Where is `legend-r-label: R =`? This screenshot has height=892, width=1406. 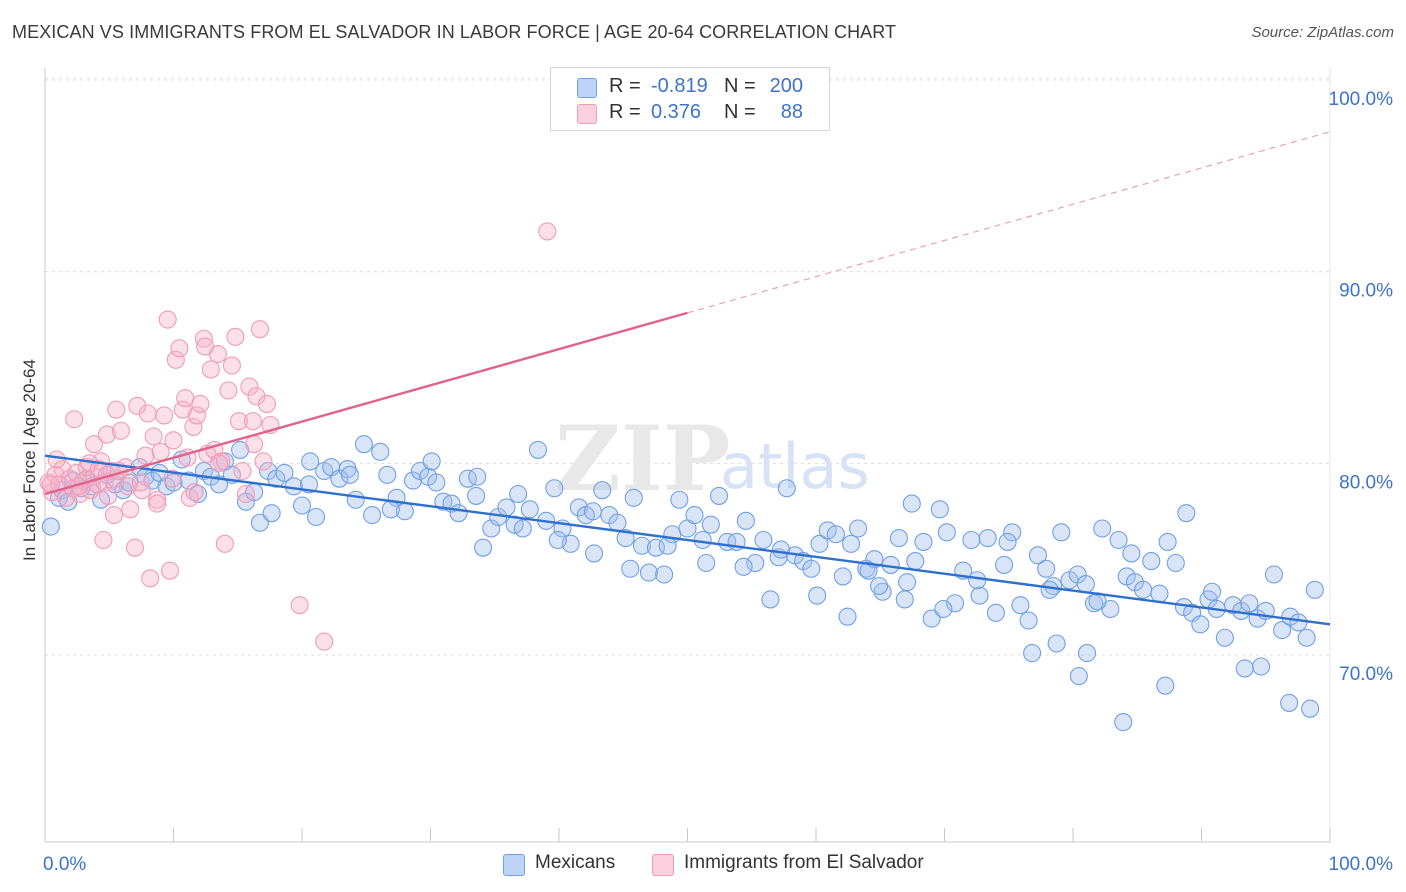 legend-r-label: R = is located at coordinates (625, 112).